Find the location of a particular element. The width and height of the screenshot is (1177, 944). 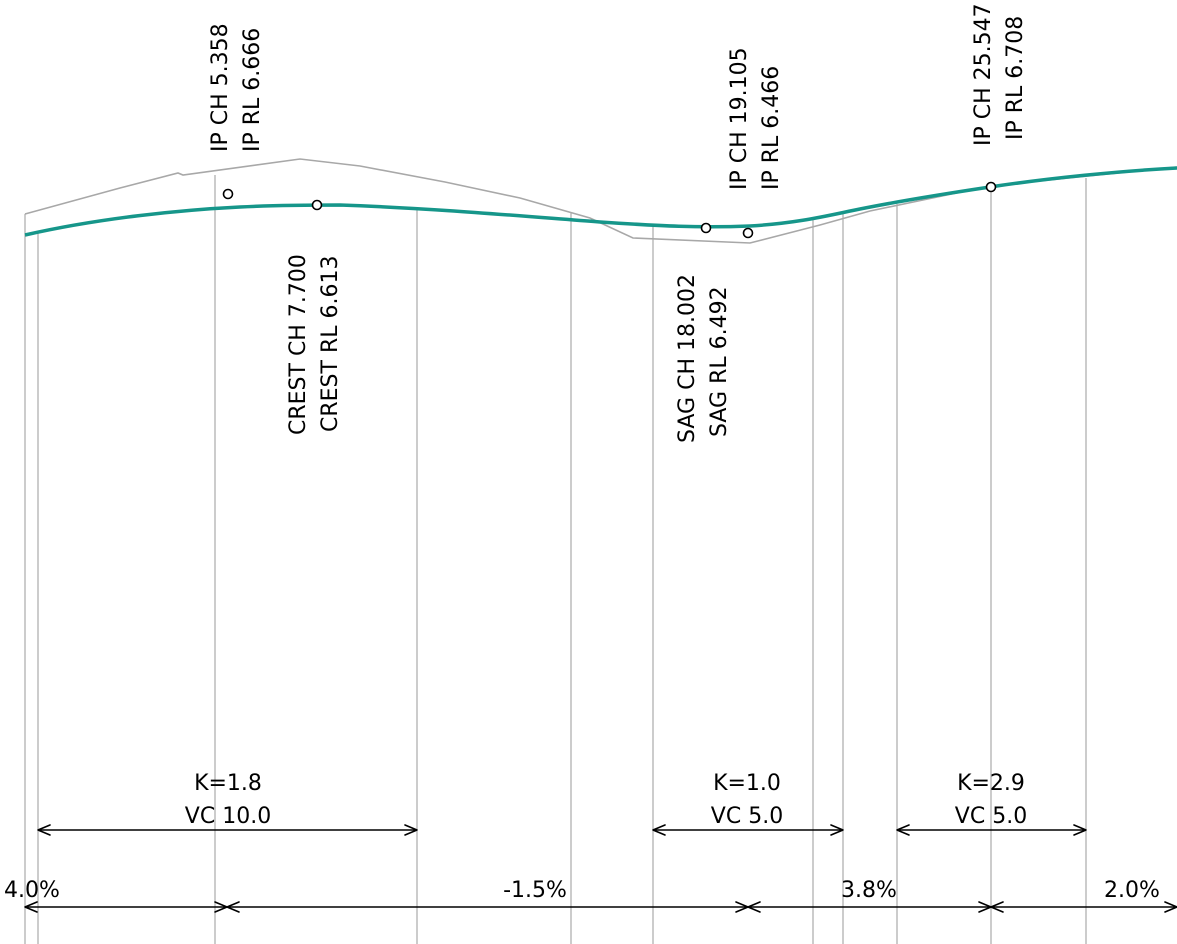

grade-label-1: 4.0% is located at coordinates (32, 890).